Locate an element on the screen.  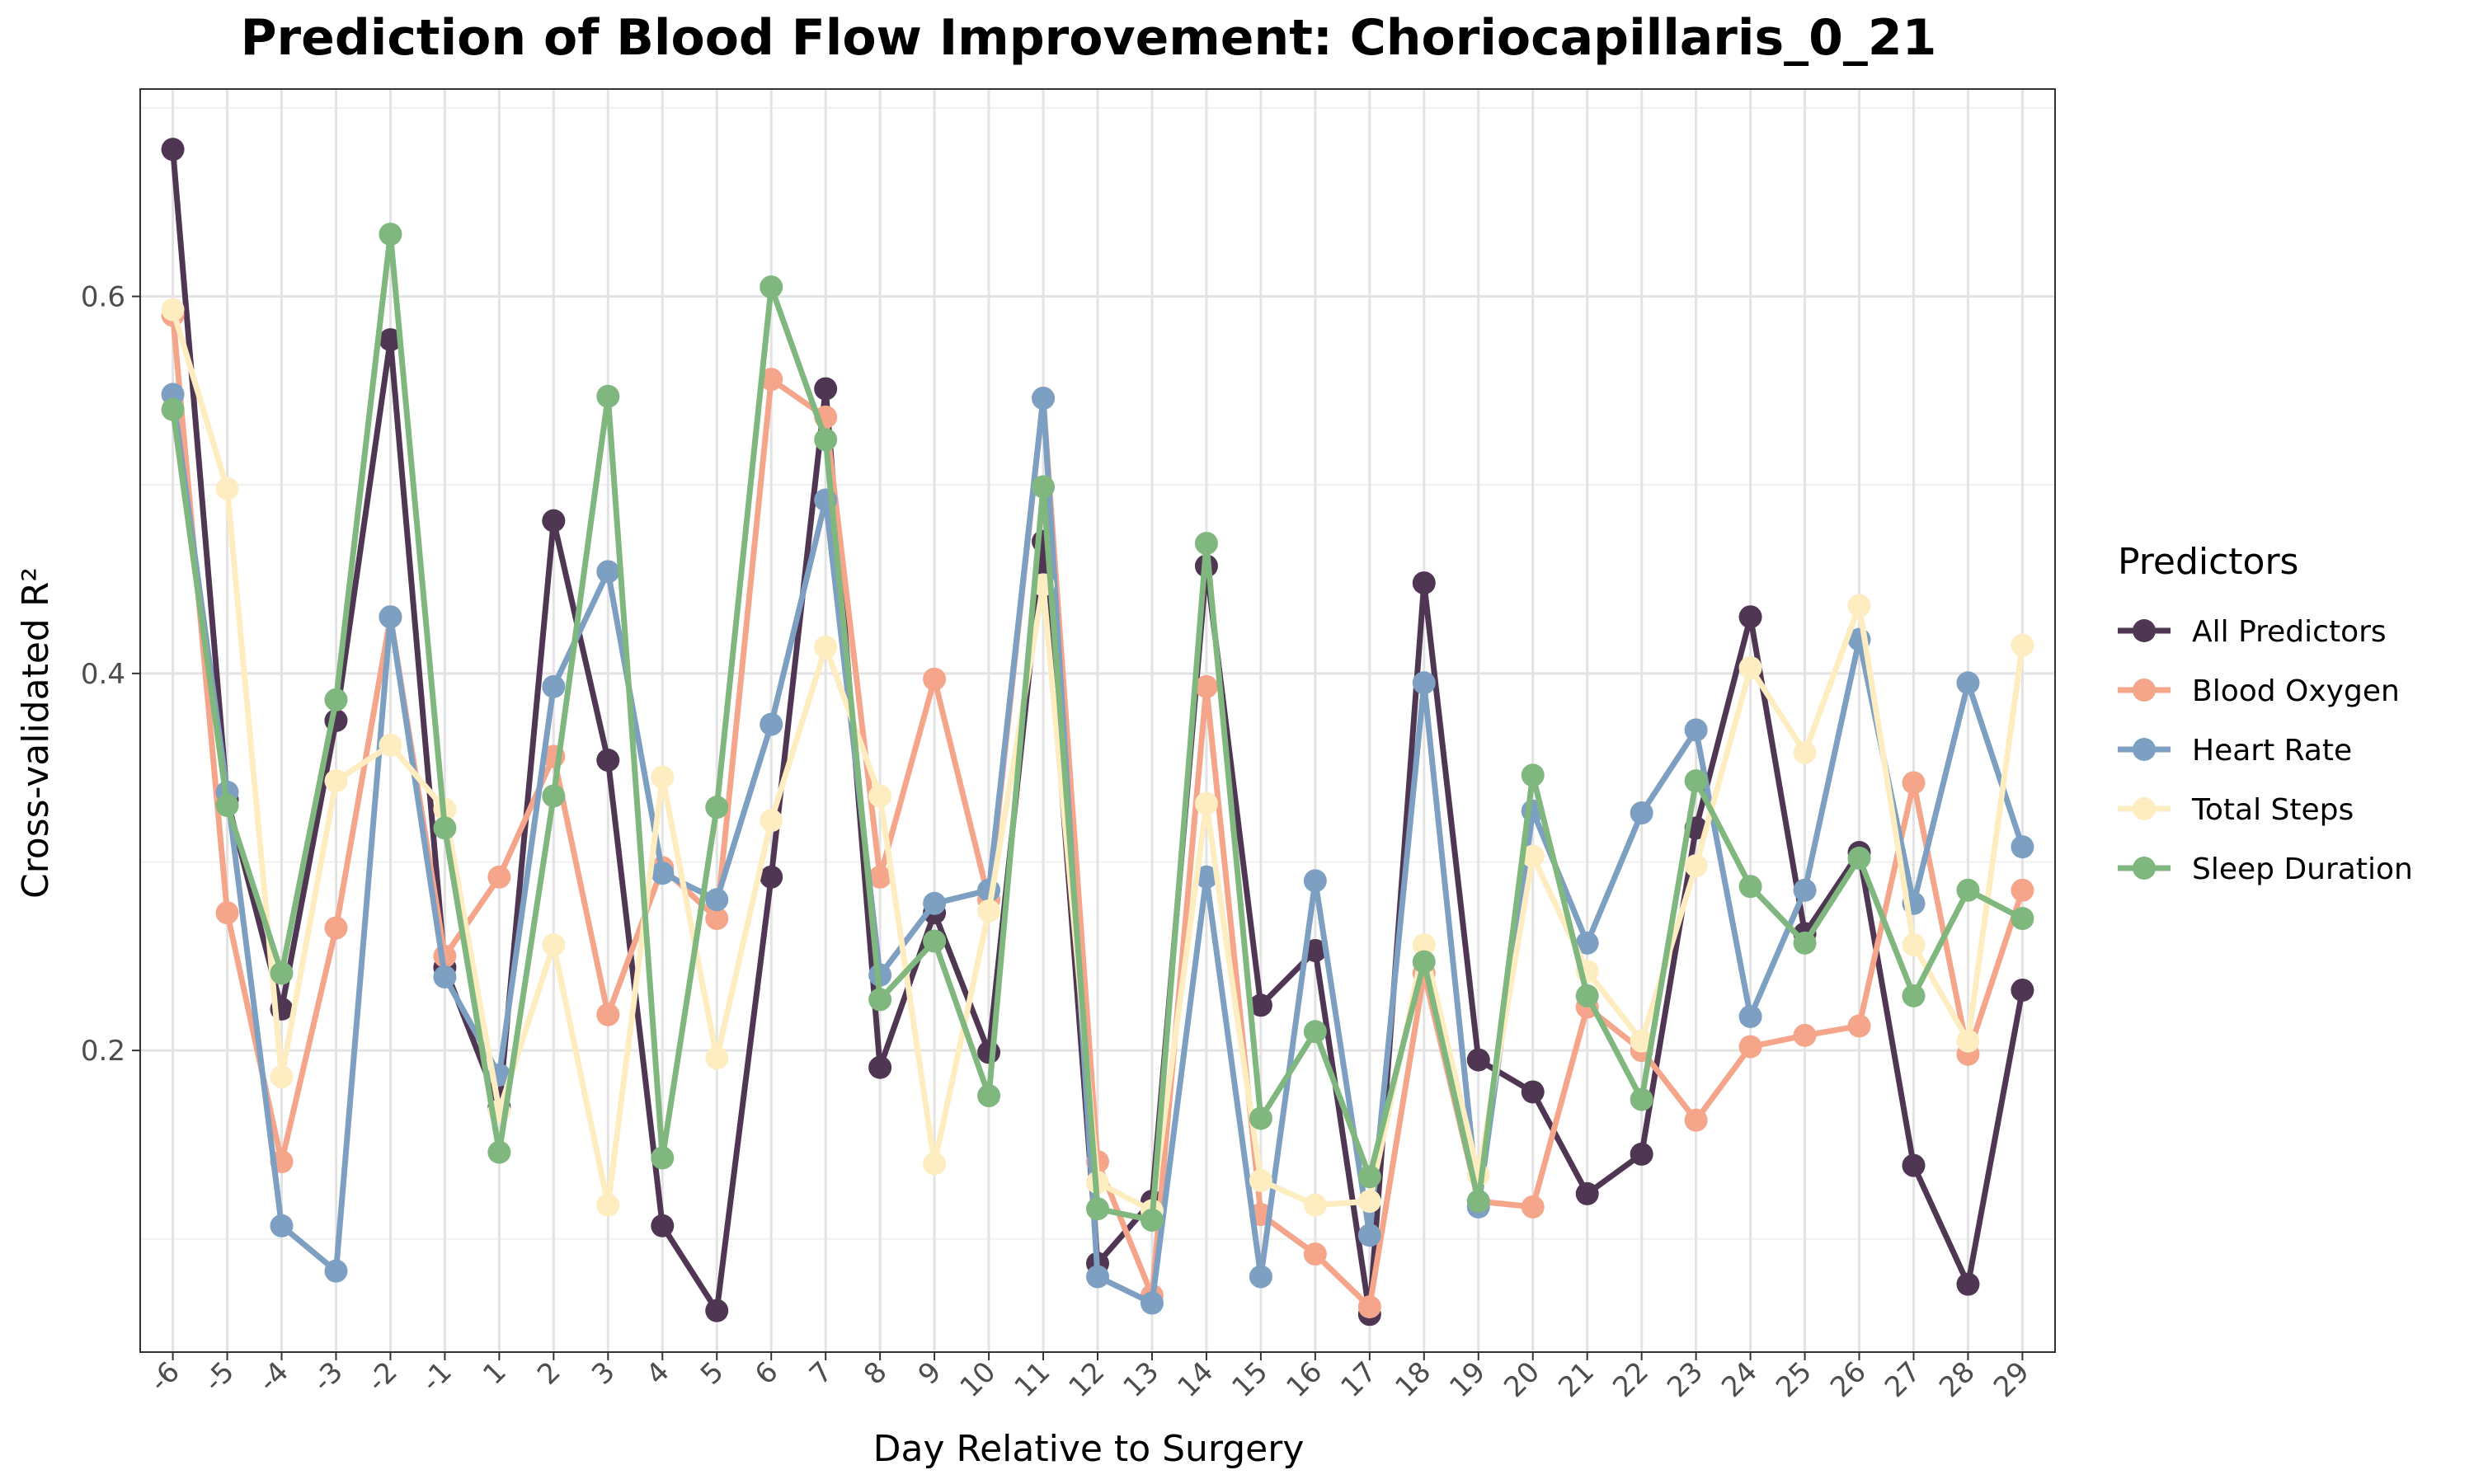
legend-item: Heart Rate is located at coordinates (2235, 751).